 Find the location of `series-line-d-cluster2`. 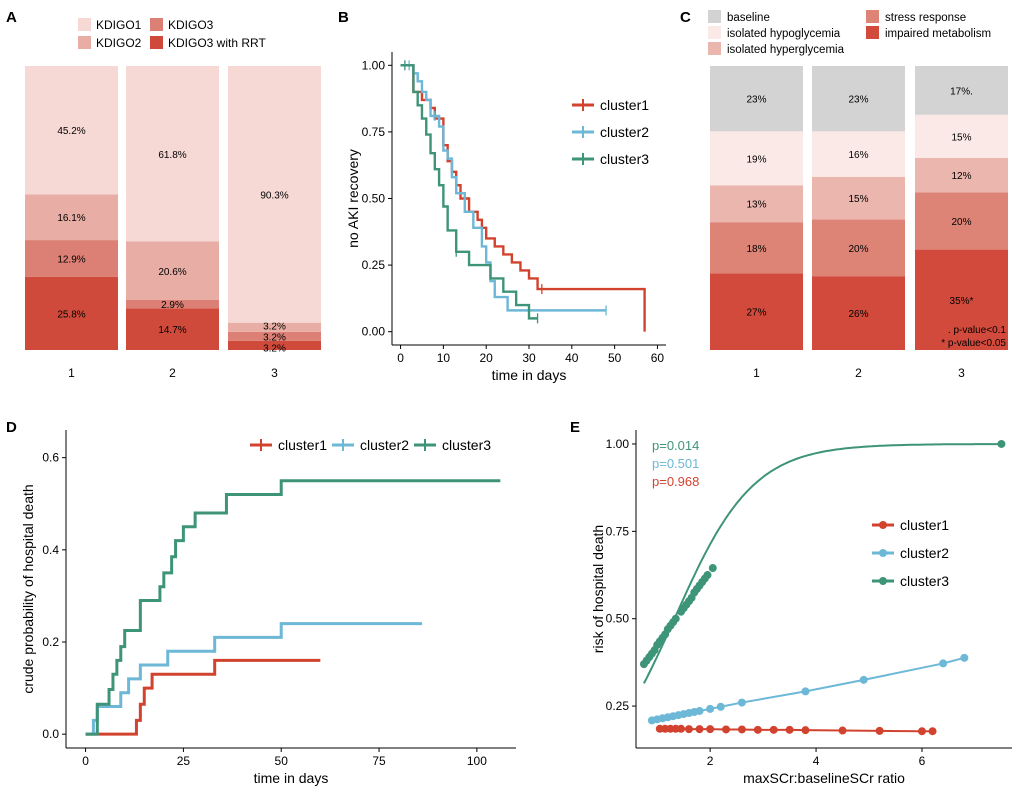

series-line-d-cluster2 is located at coordinates (254, 679).